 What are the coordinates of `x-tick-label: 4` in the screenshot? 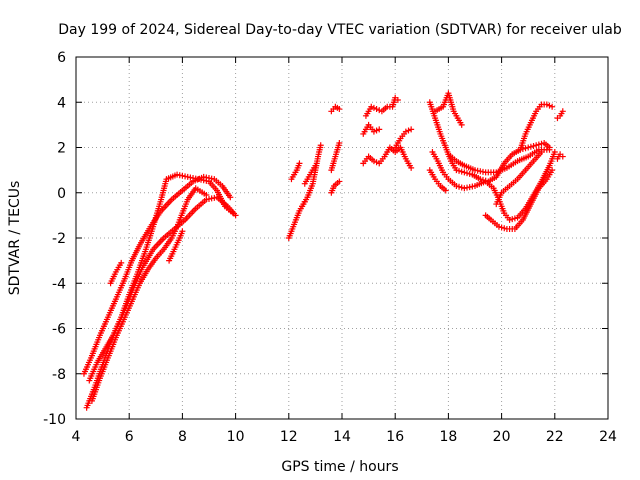 It's located at (76, 437).